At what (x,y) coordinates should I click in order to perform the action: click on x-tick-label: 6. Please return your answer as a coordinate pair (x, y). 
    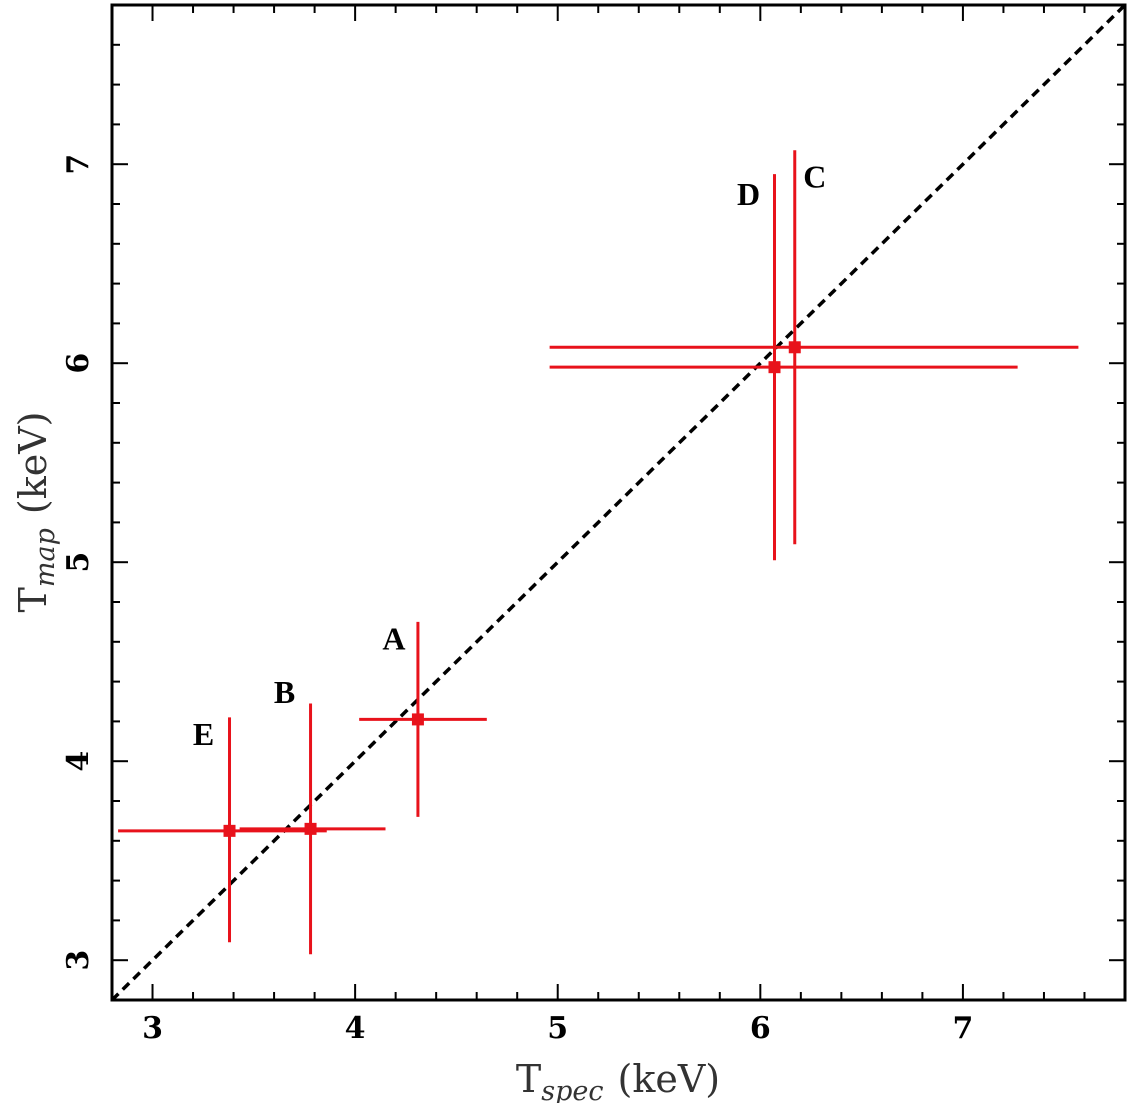
    Looking at the image, I should click on (760, 1028).